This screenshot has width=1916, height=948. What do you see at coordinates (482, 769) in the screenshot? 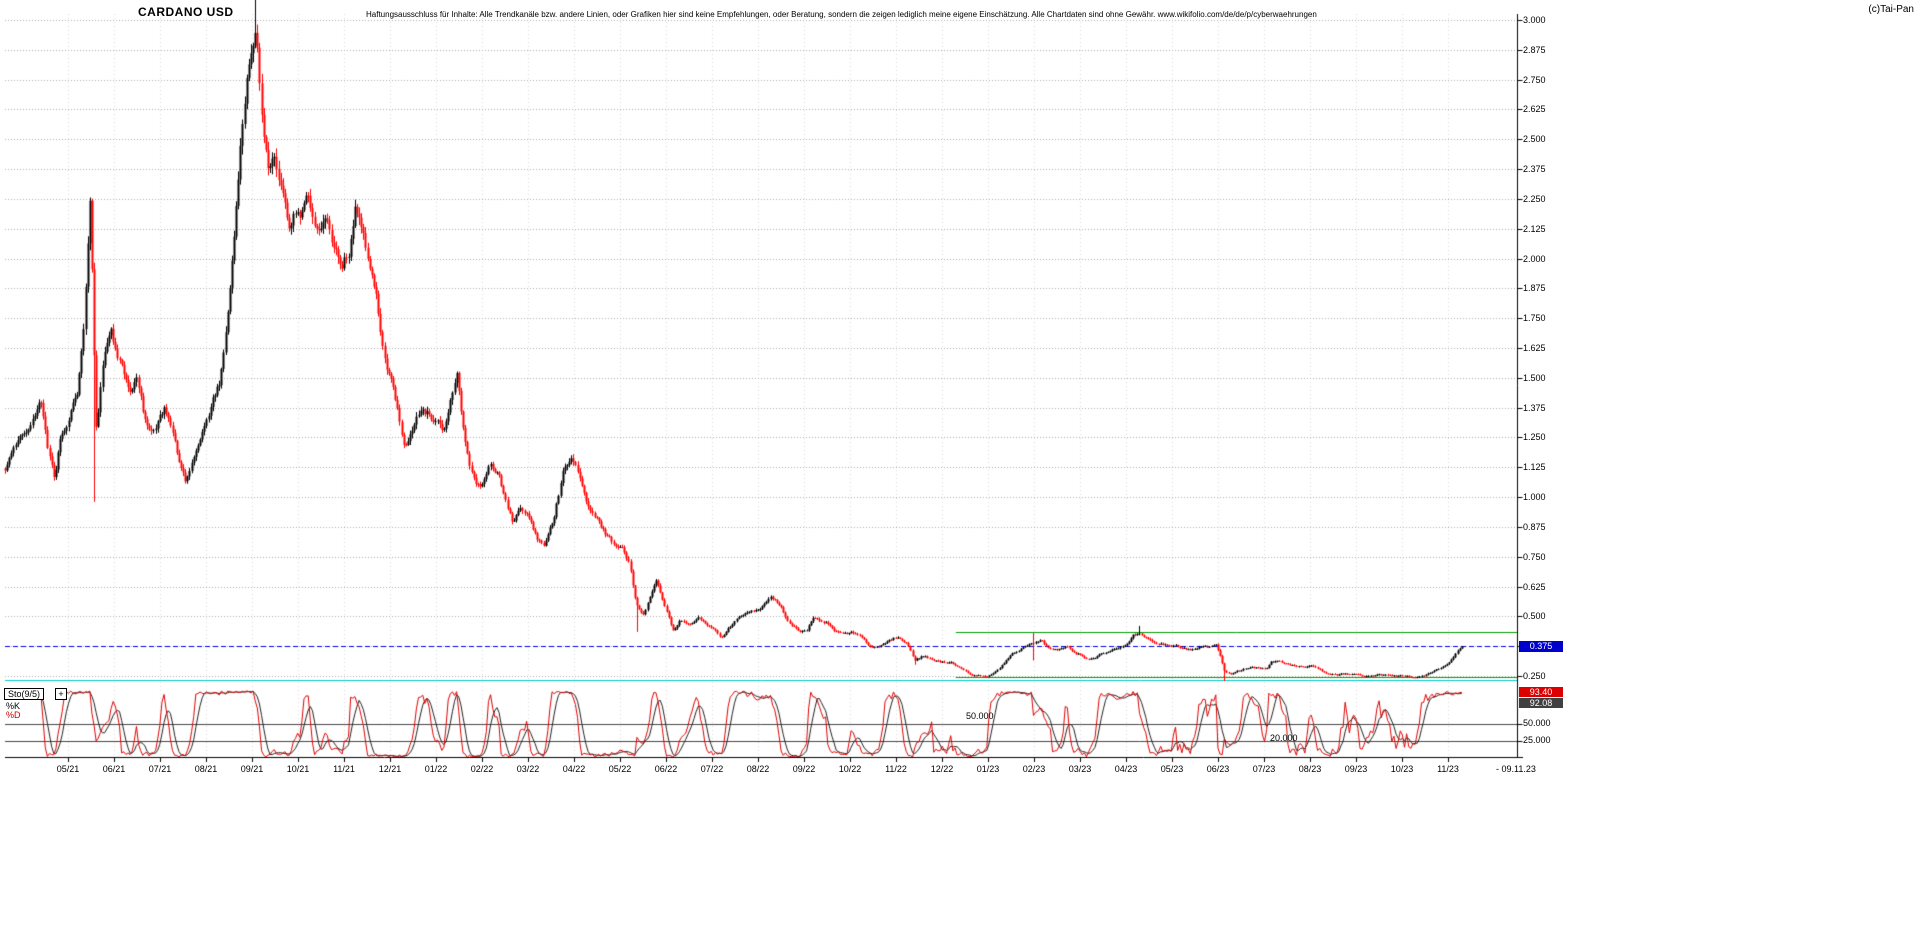
I see `time-axis-label: 02/22` at bounding box center [482, 769].